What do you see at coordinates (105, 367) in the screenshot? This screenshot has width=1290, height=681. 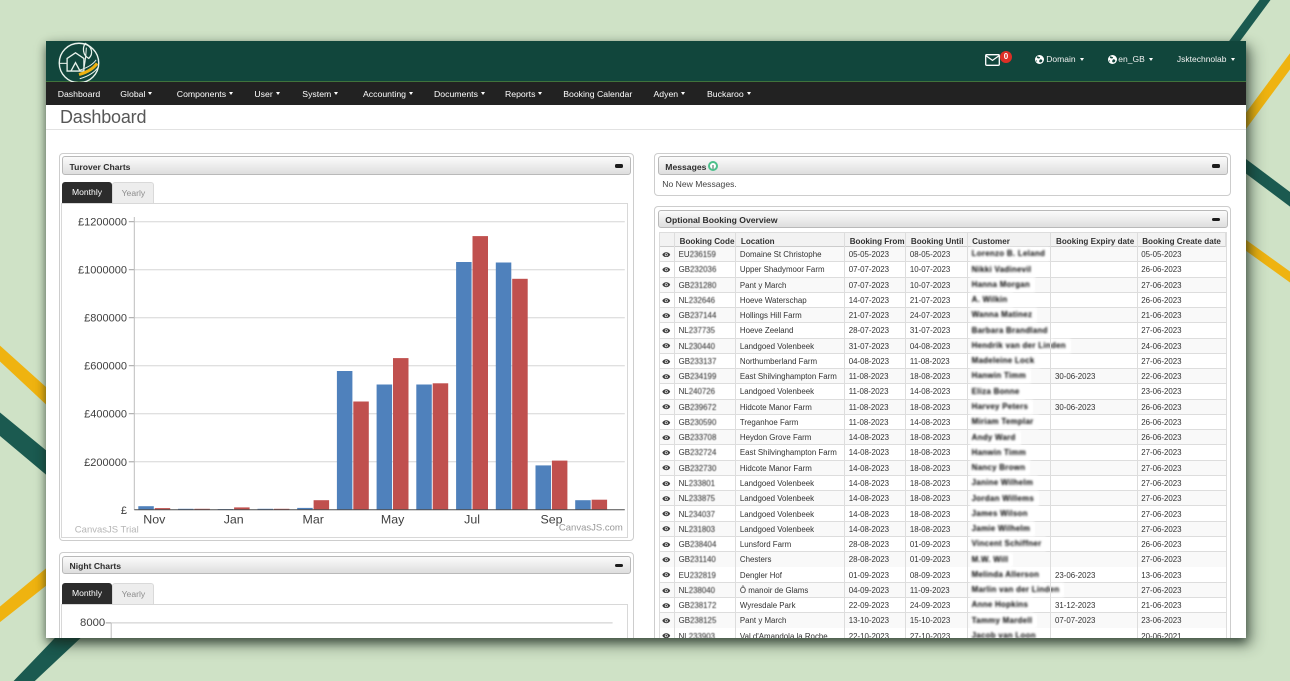 I see `svg-text: £600000` at bounding box center [105, 367].